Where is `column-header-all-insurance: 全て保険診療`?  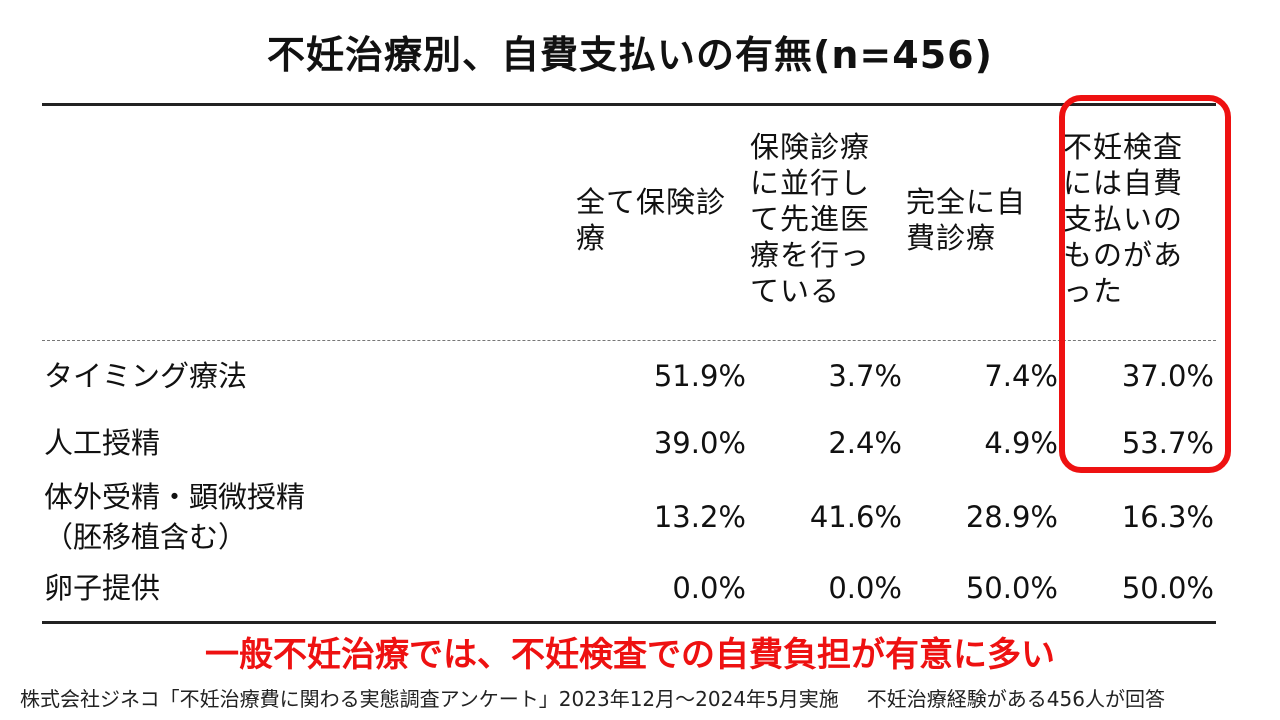 column-header-all-insurance: 全て保険診療 is located at coordinates (651, 220).